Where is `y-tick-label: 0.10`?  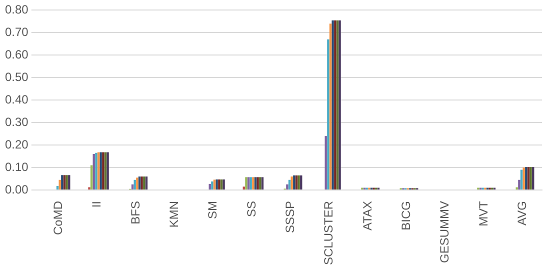
y-tick-label: 0.10 is located at coordinates (16, 167).